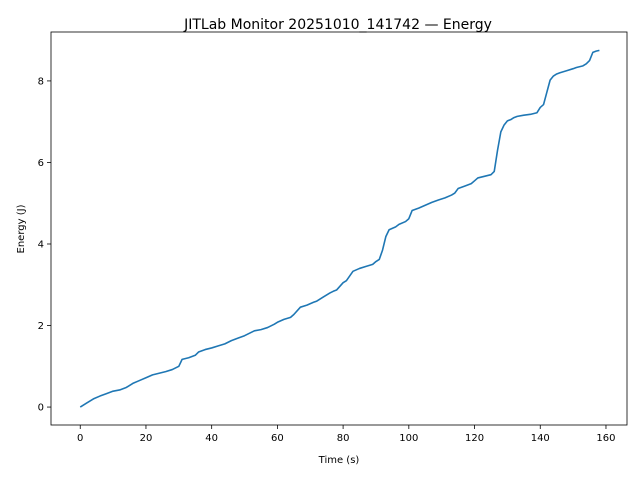 The width and height of the screenshot is (640, 480). What do you see at coordinates (80, 438) in the screenshot?
I see `x-tick-label: 0` at bounding box center [80, 438].